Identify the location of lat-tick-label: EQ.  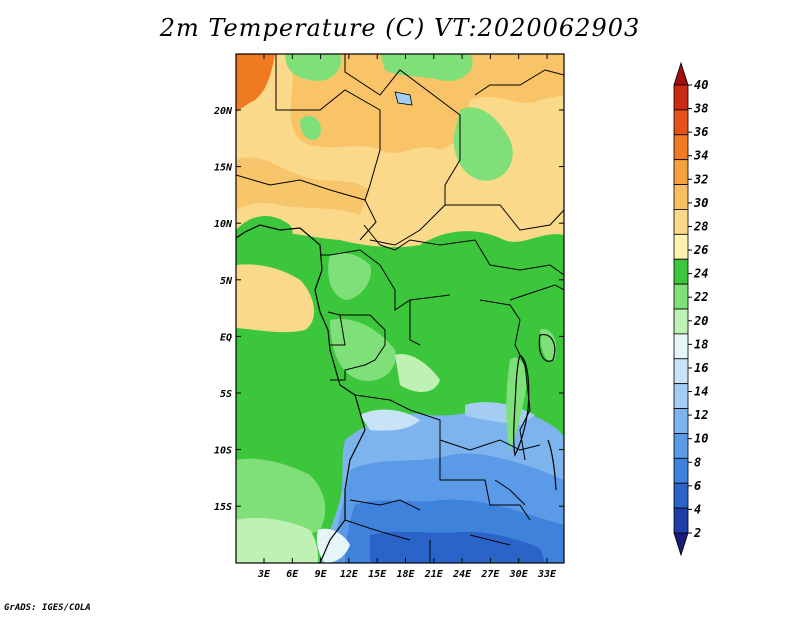
(226, 337).